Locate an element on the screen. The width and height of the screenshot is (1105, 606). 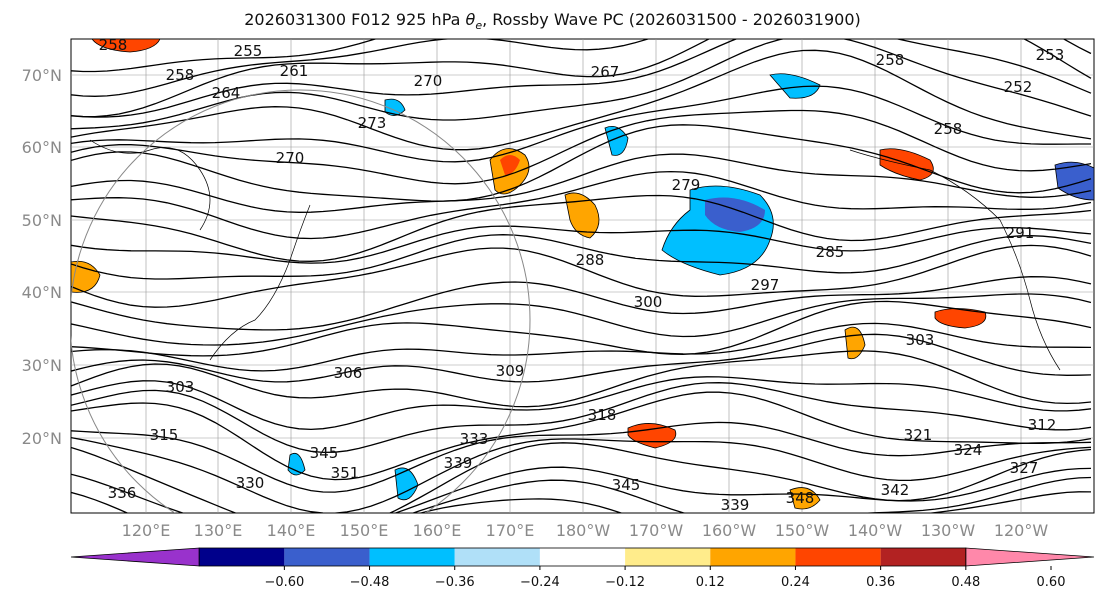
contour-label: 315 is located at coordinates (164, 435).